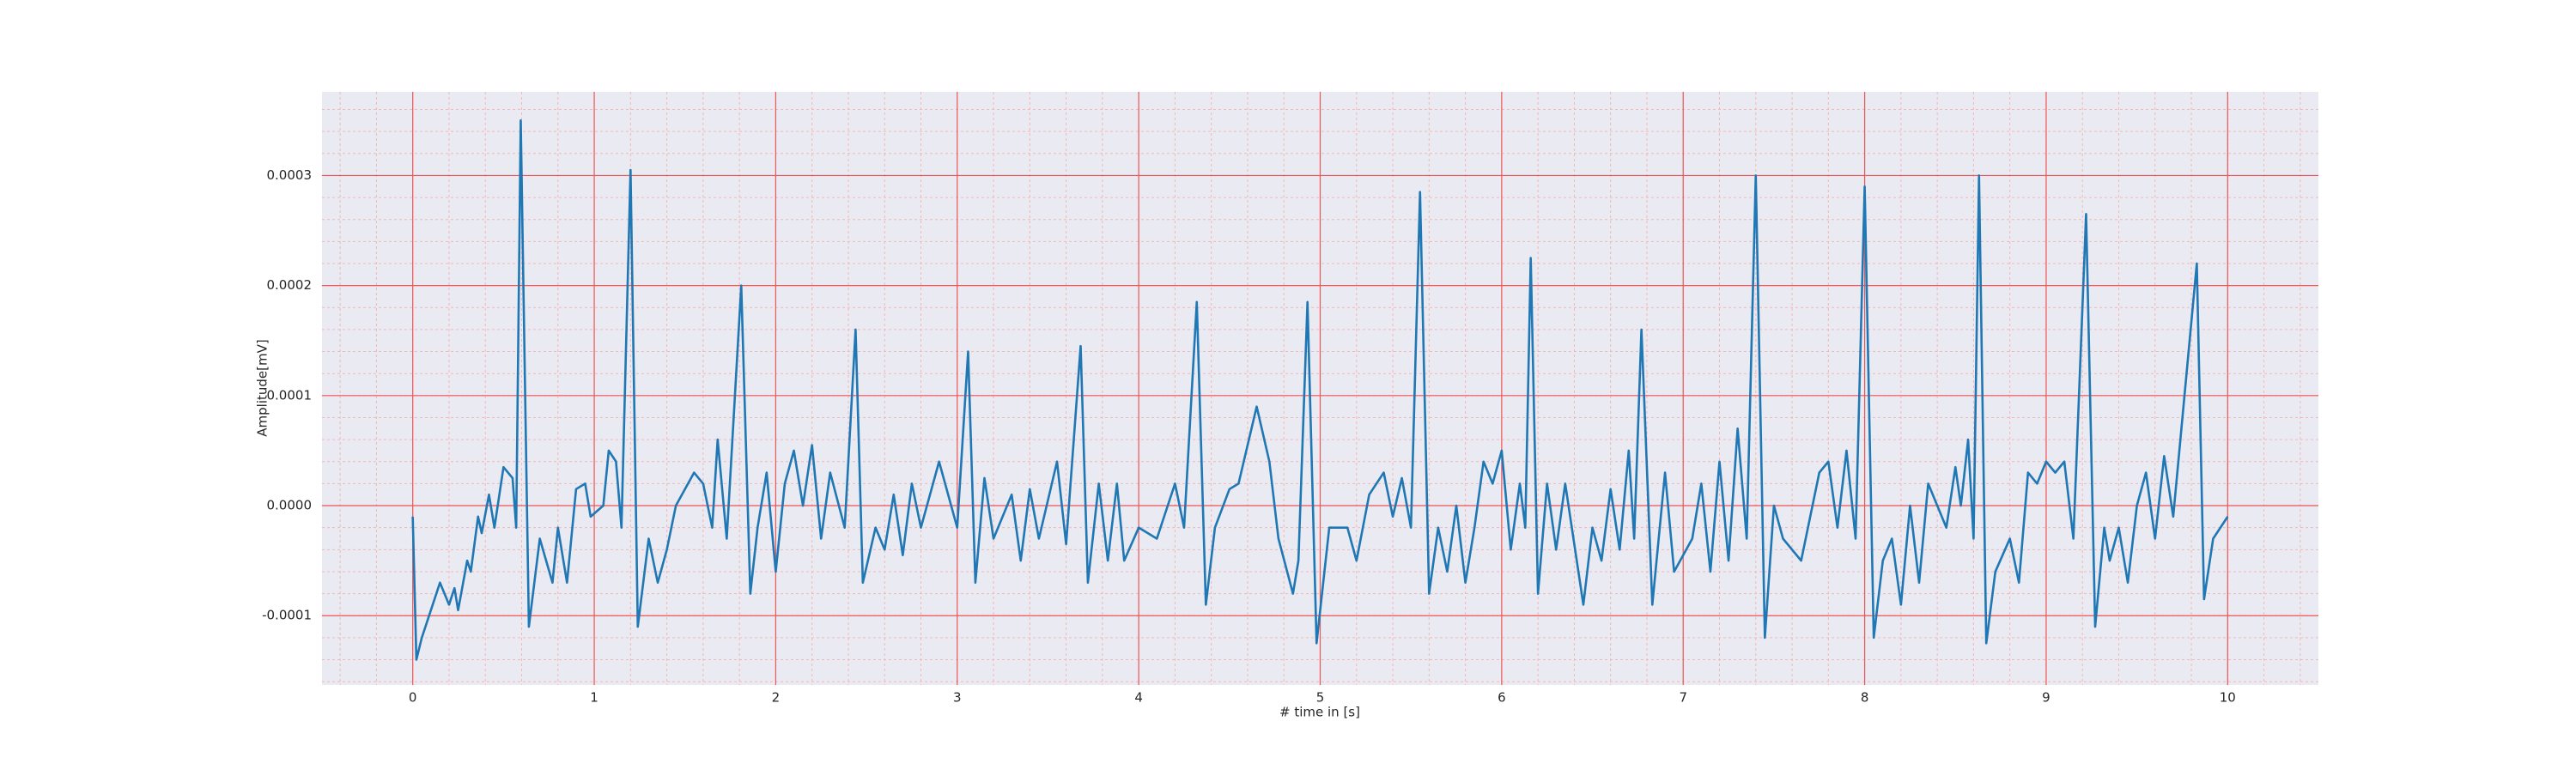 The height and width of the screenshot is (776, 2576). What do you see at coordinates (2228, 698) in the screenshot?
I see `x-tick-label: 10` at bounding box center [2228, 698].